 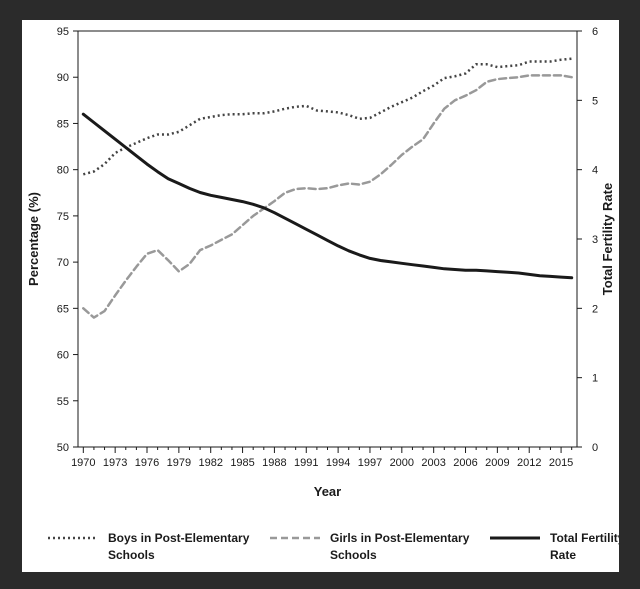 What do you see at coordinates (115, 463) in the screenshot?
I see `x-tick-label: 1973` at bounding box center [115, 463].